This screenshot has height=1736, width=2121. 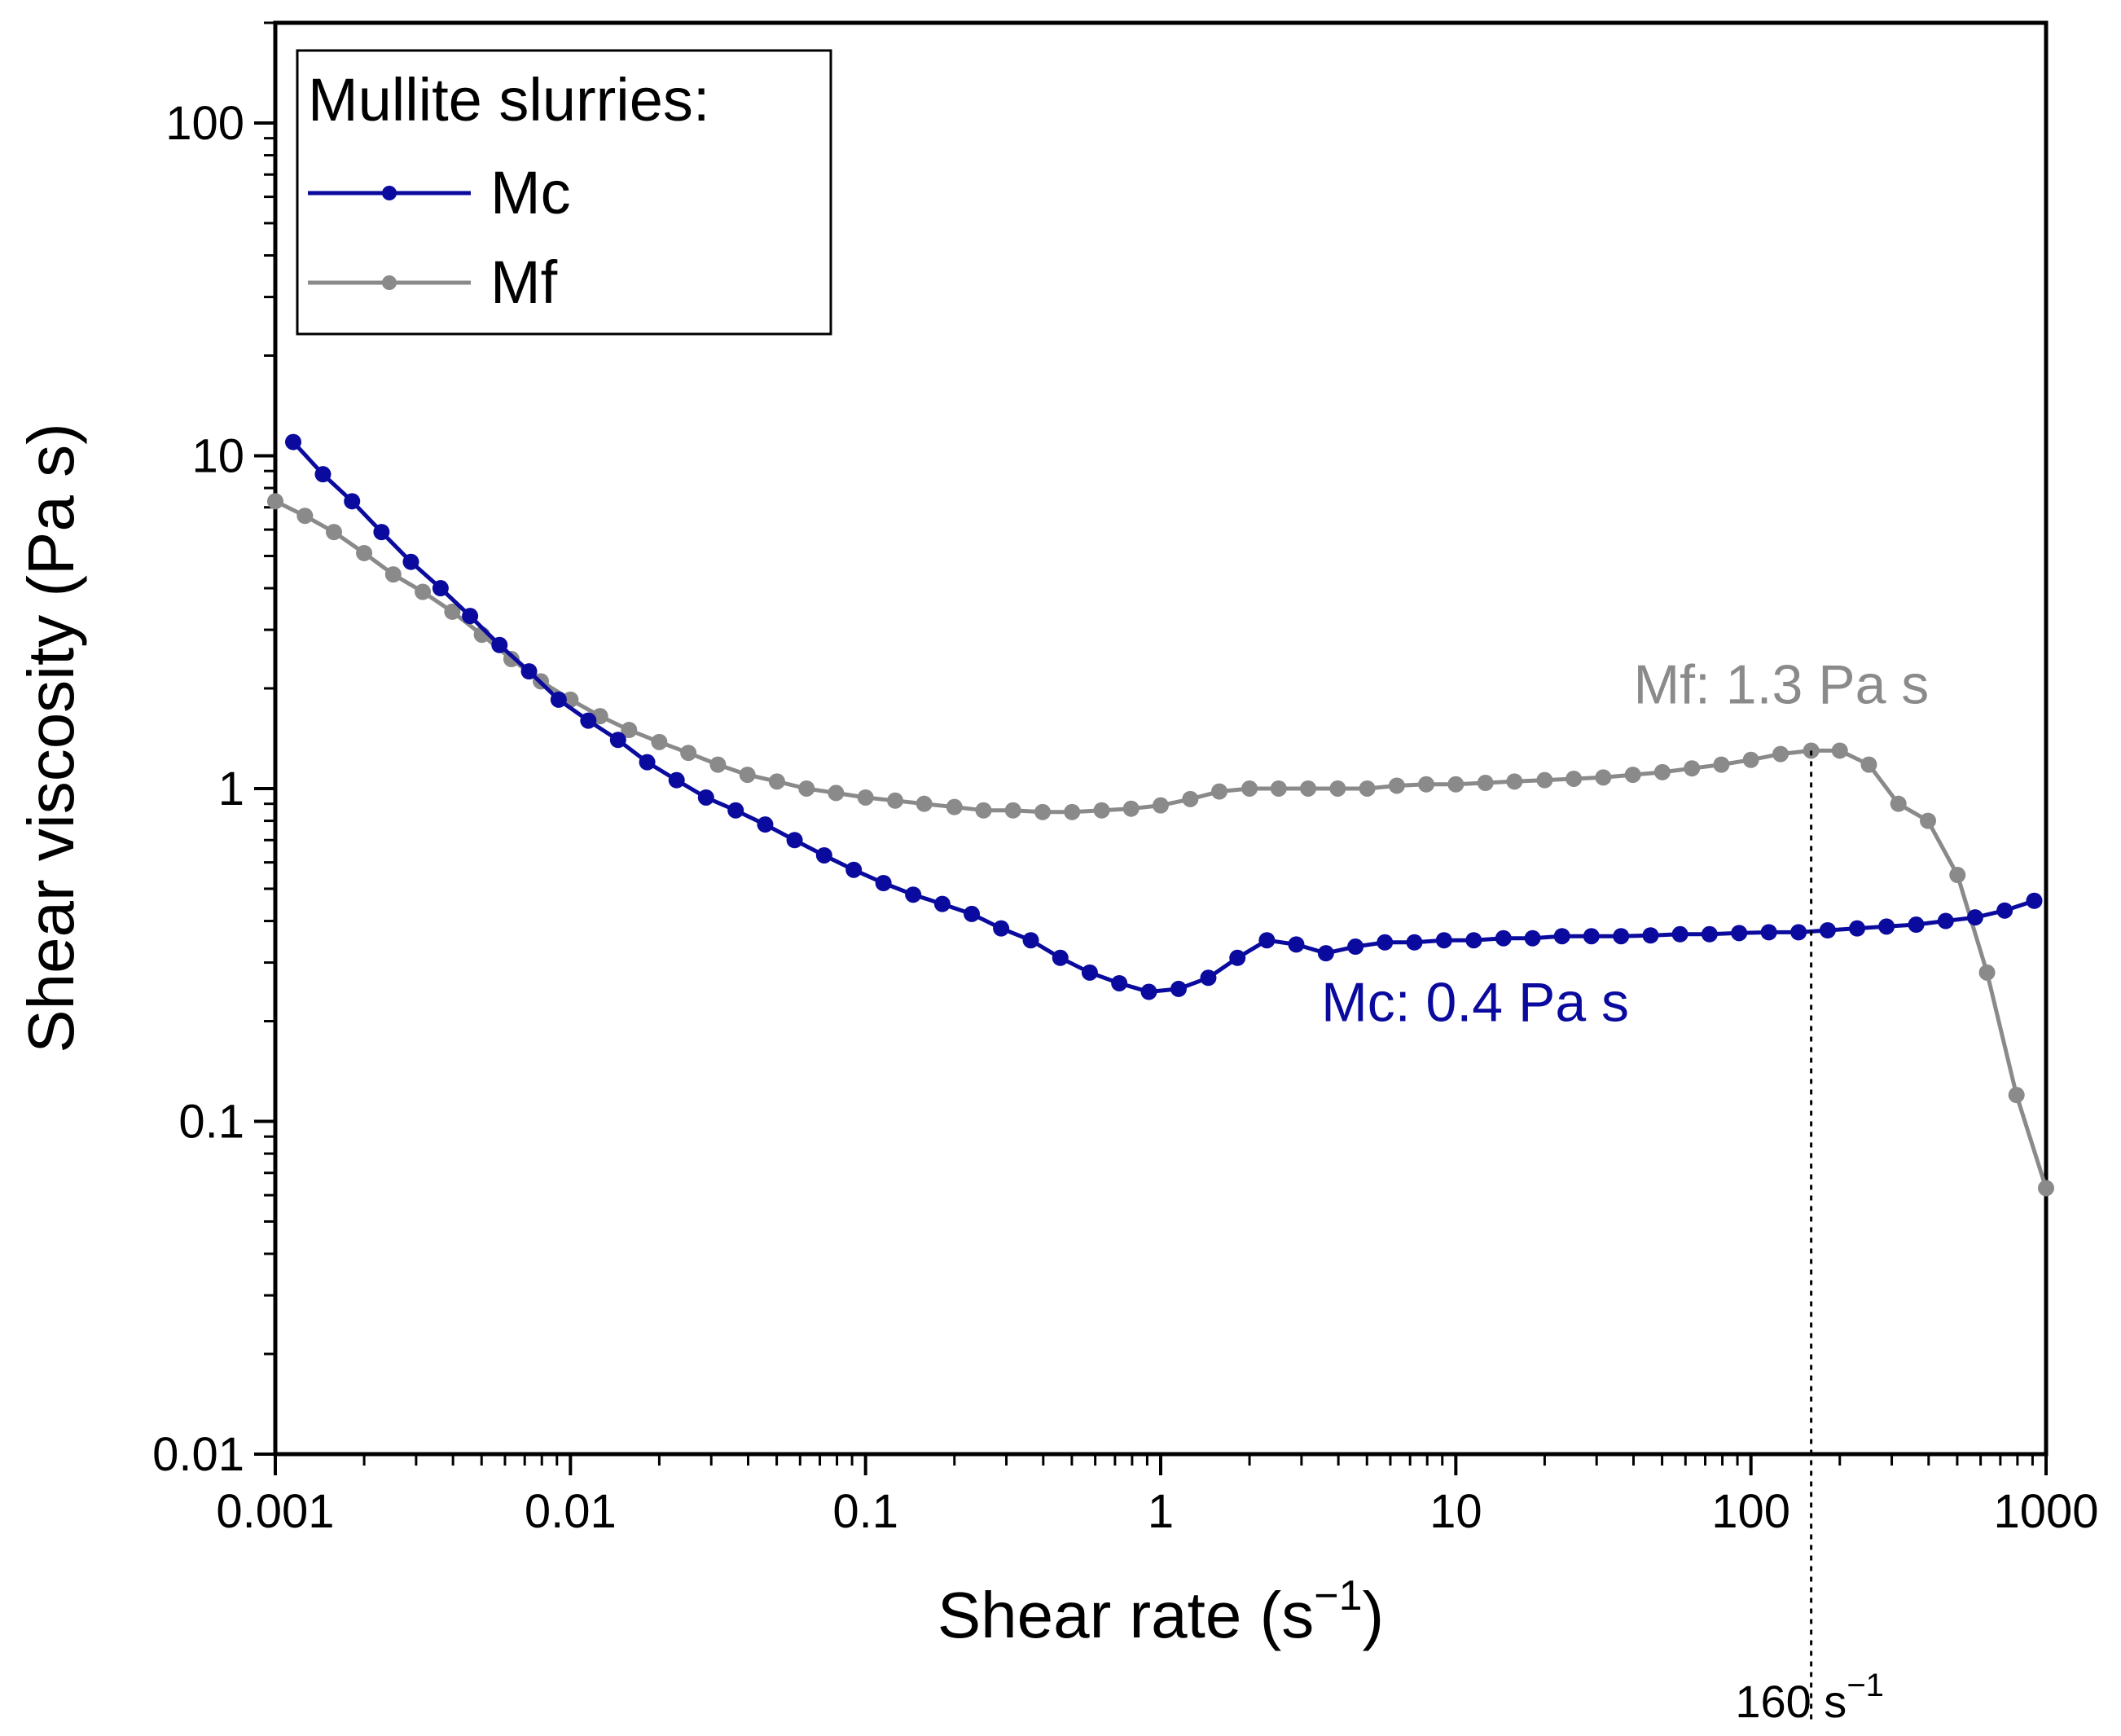 I want to click on y-tick-label: 100, so click(x=205, y=123).